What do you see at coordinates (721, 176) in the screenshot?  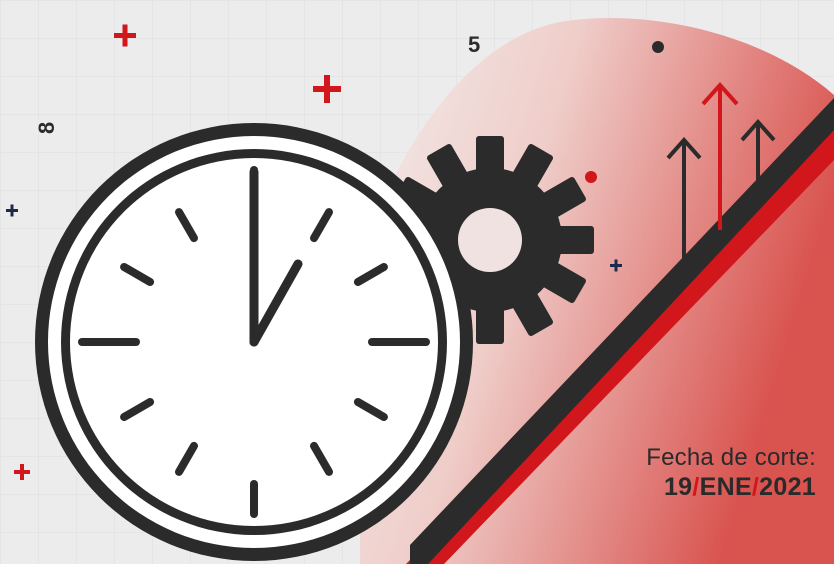 I see `growth-arrows-icon` at bounding box center [721, 176].